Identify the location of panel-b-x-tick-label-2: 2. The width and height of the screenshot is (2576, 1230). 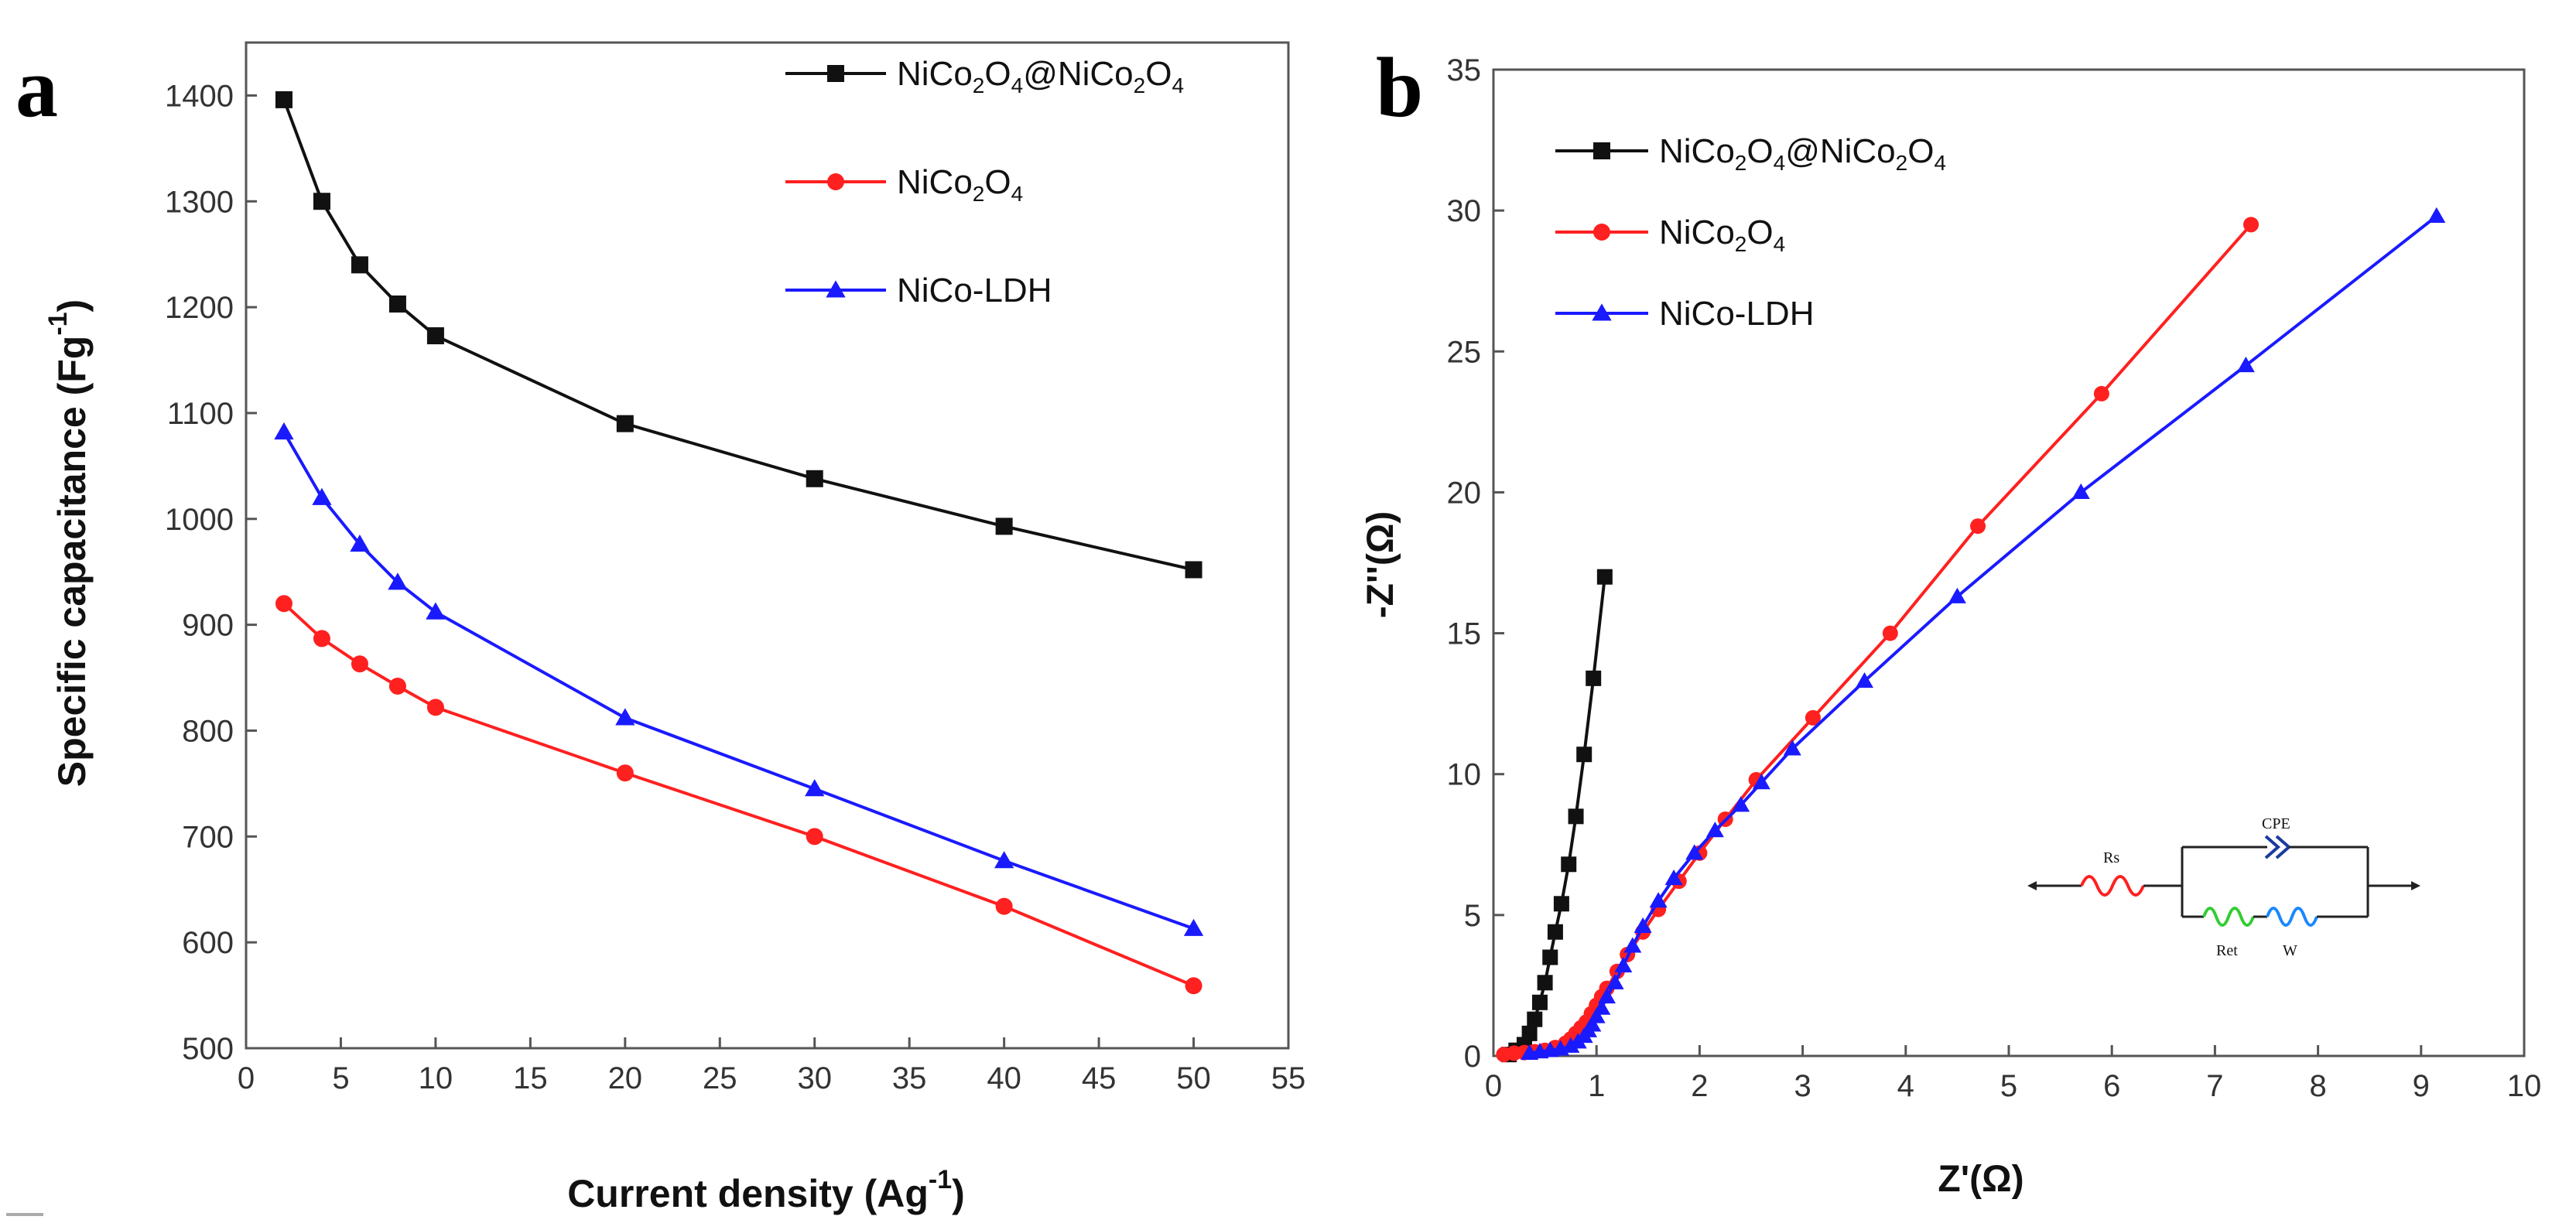
(1700, 1086).